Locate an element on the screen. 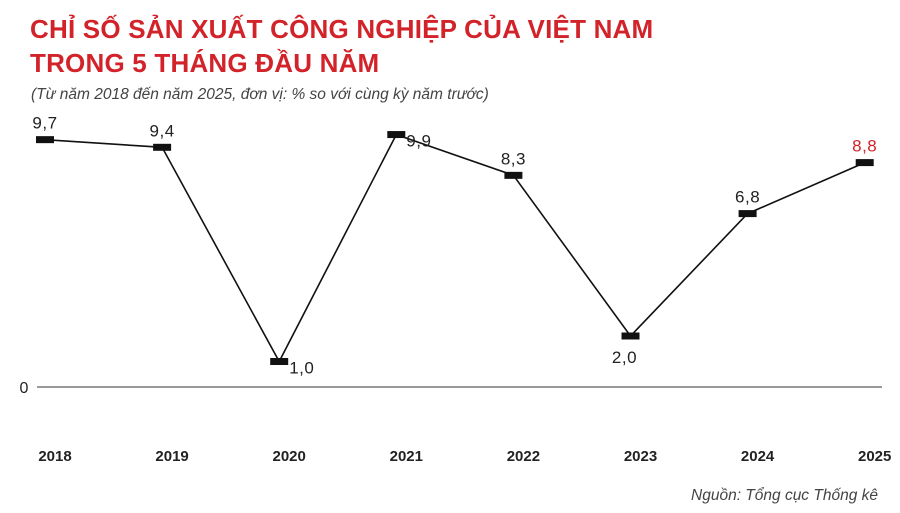  data-label: 9,7 is located at coordinates (44, 123).